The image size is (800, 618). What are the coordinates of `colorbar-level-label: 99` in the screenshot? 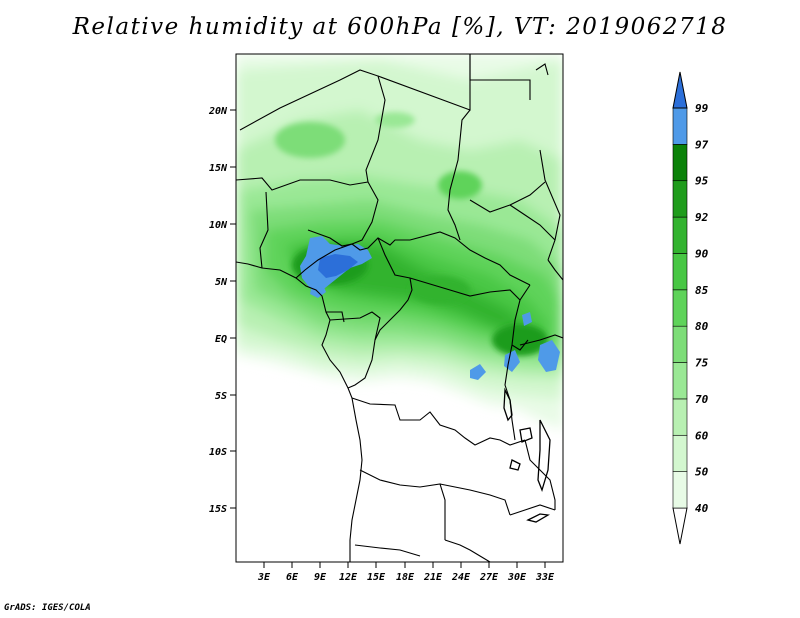 It's located at (702, 108).